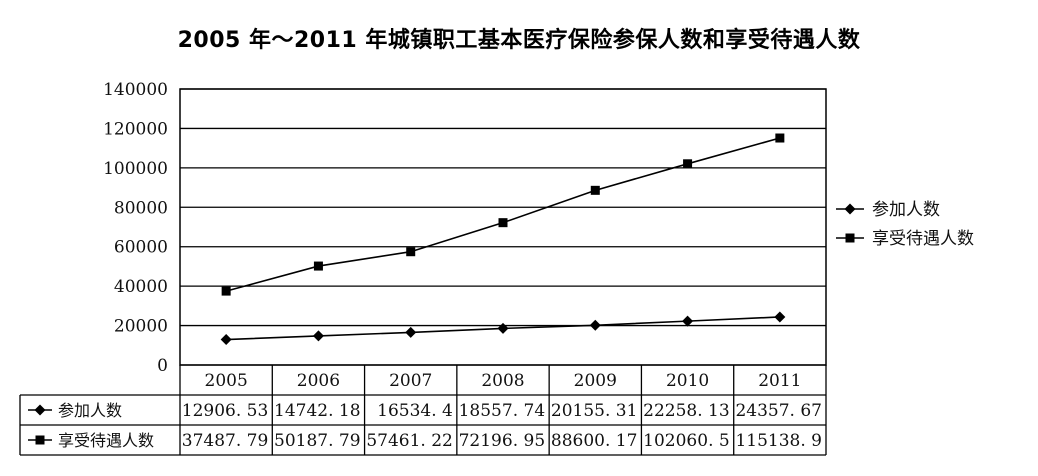  What do you see at coordinates (225, 441) in the screenshot?
I see `data-value-cell: 37487. 79` at bounding box center [225, 441].